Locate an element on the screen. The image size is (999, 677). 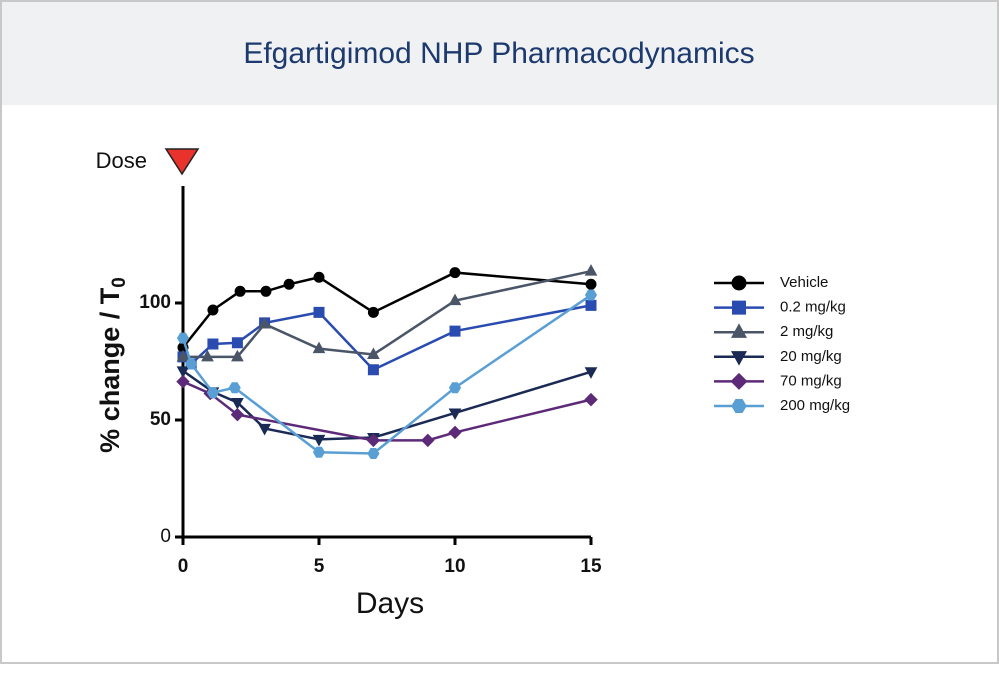
x-tick-label: 15 is located at coordinates (591, 566).